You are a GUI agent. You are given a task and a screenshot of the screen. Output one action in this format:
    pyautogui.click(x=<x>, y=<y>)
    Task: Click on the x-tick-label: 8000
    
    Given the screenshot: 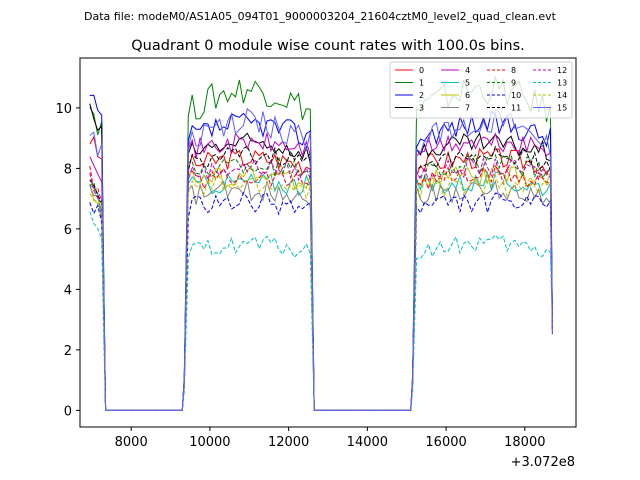 What is the action you would take?
    pyautogui.click(x=131, y=442)
    